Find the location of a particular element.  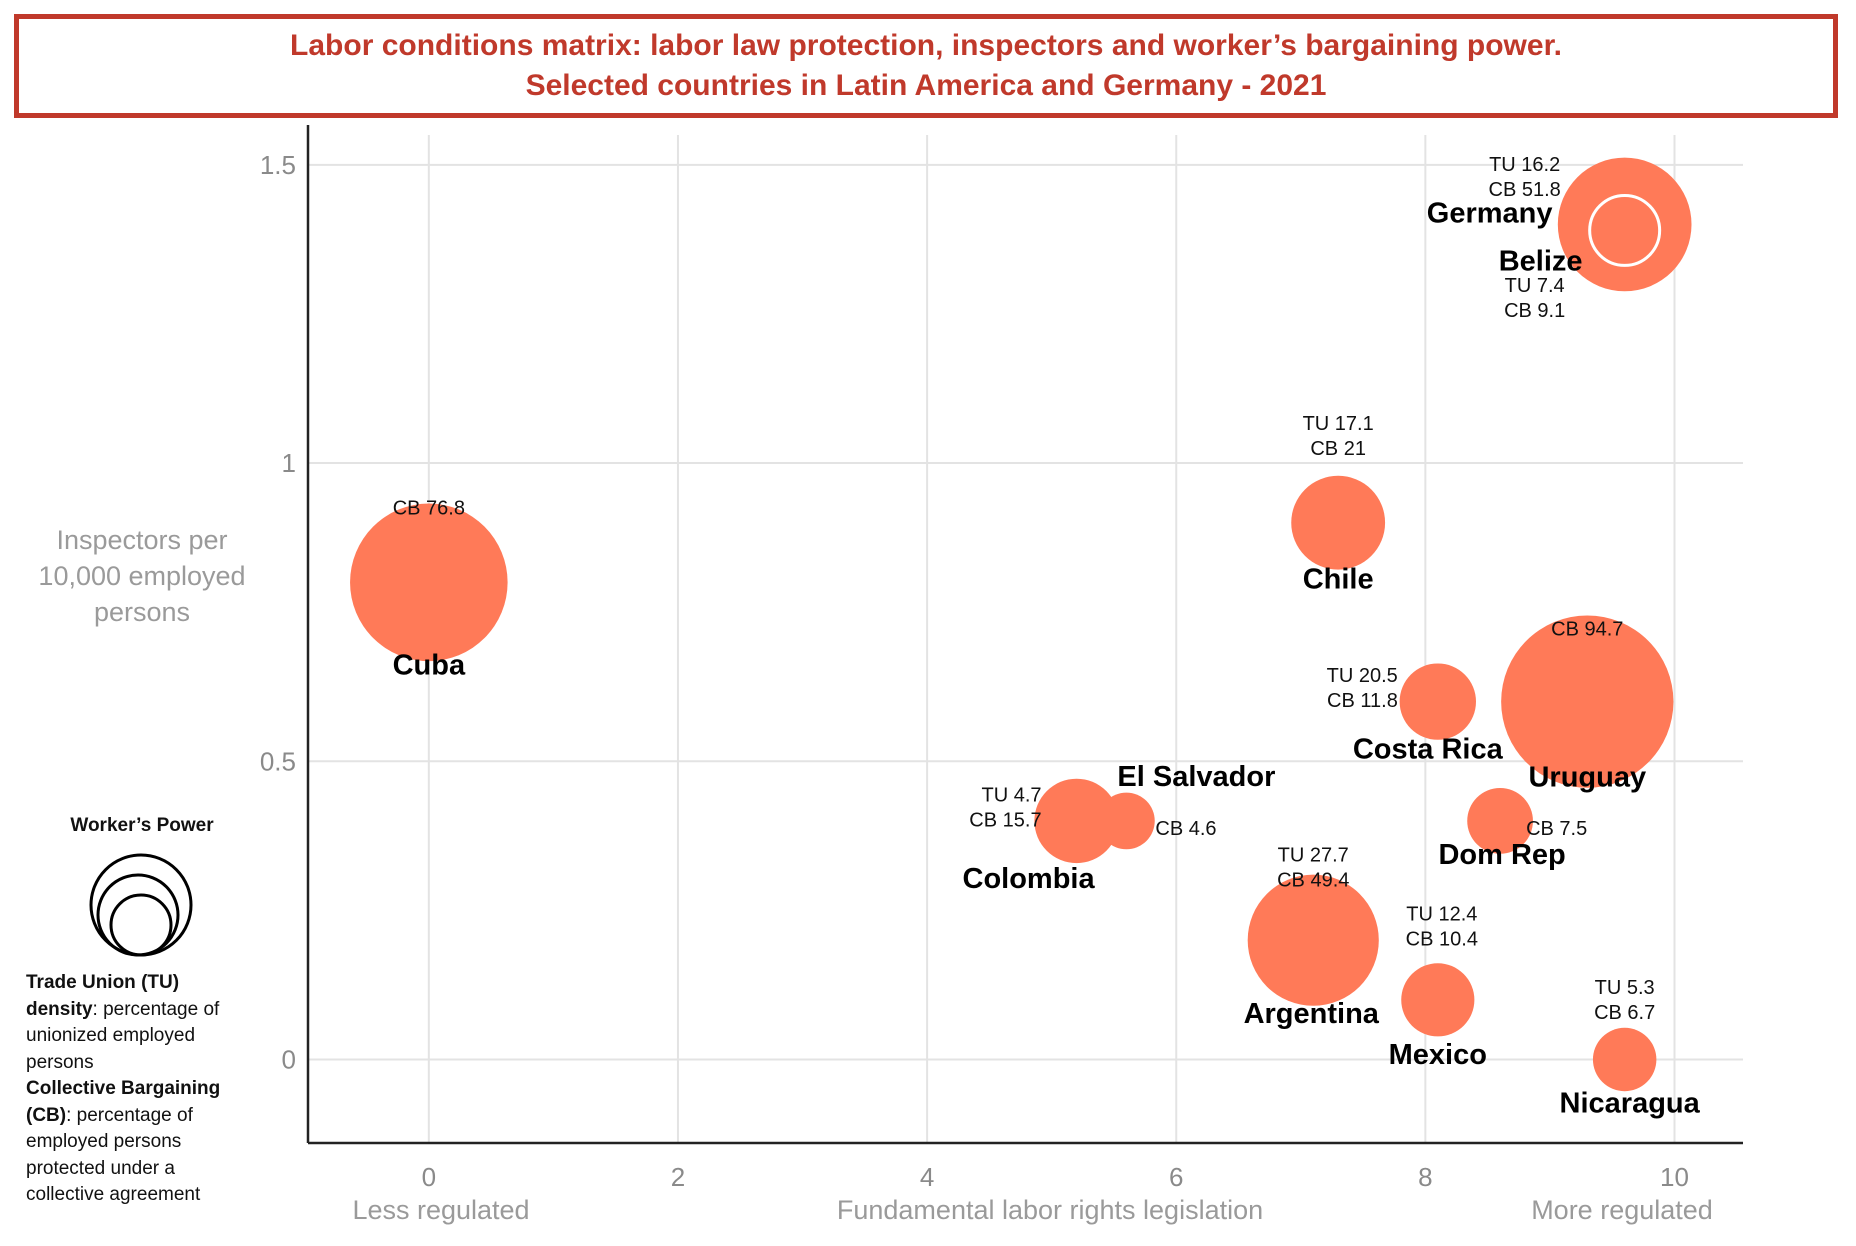

country-label-costa-rica: Costa Rica is located at coordinates (1428, 750).